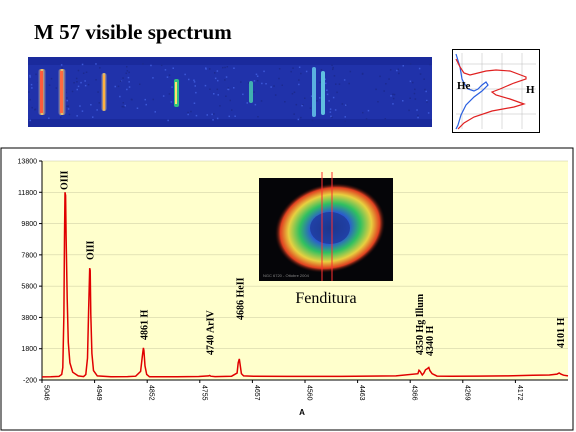 Image resolution: width=576 pixels, height=432 pixels. I want to click on x-tick-label: 4560, so click(309, 393).